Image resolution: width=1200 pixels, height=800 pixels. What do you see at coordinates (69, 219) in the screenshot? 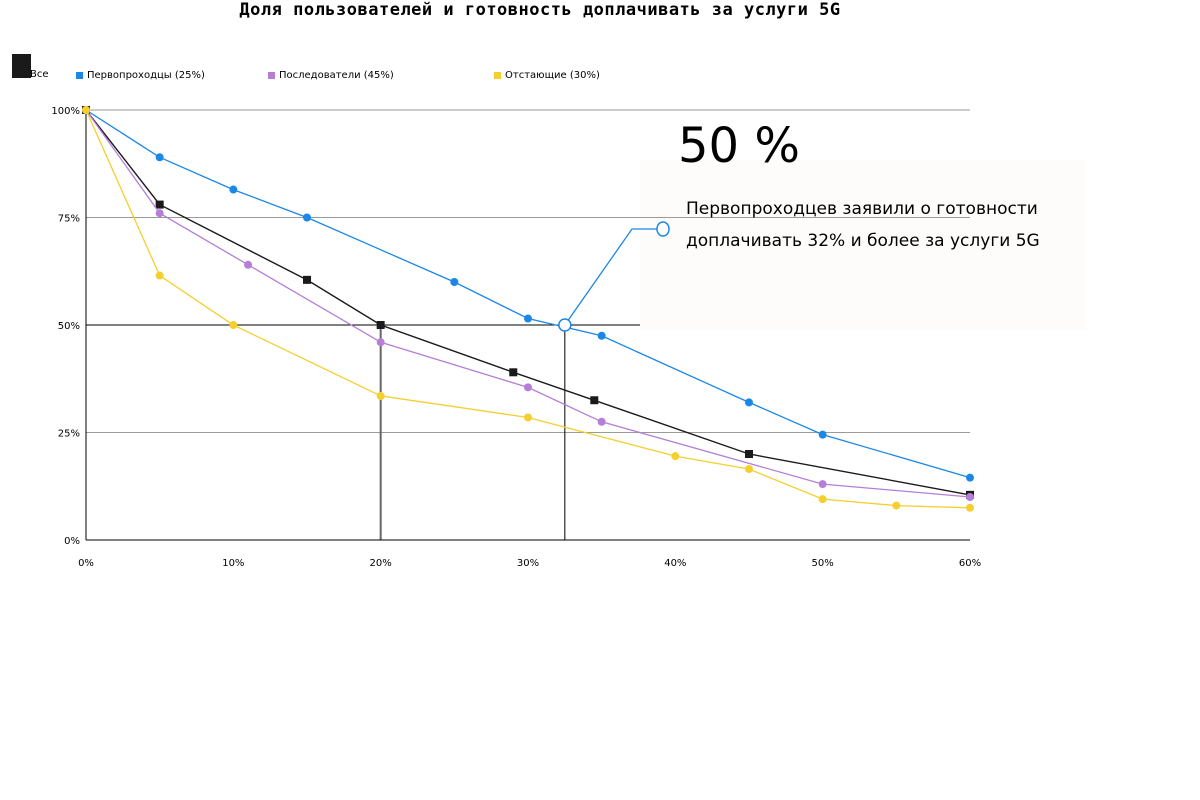
I see `y-tick-label: 75%` at bounding box center [69, 219].